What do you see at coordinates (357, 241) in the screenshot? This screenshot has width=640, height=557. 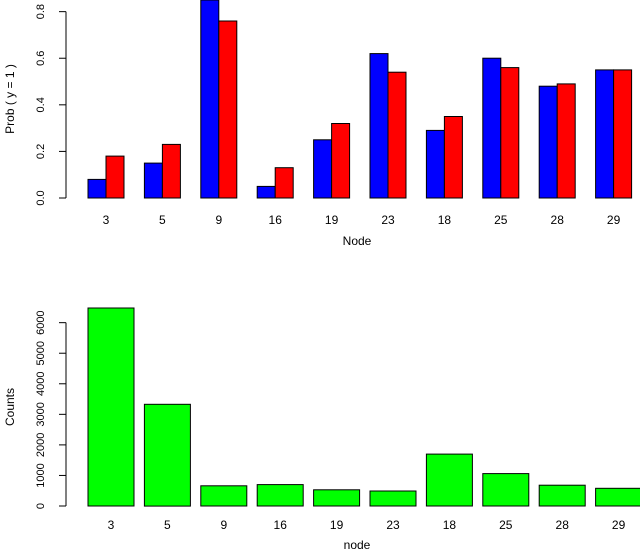 I see `x-axis-label: Node` at bounding box center [357, 241].